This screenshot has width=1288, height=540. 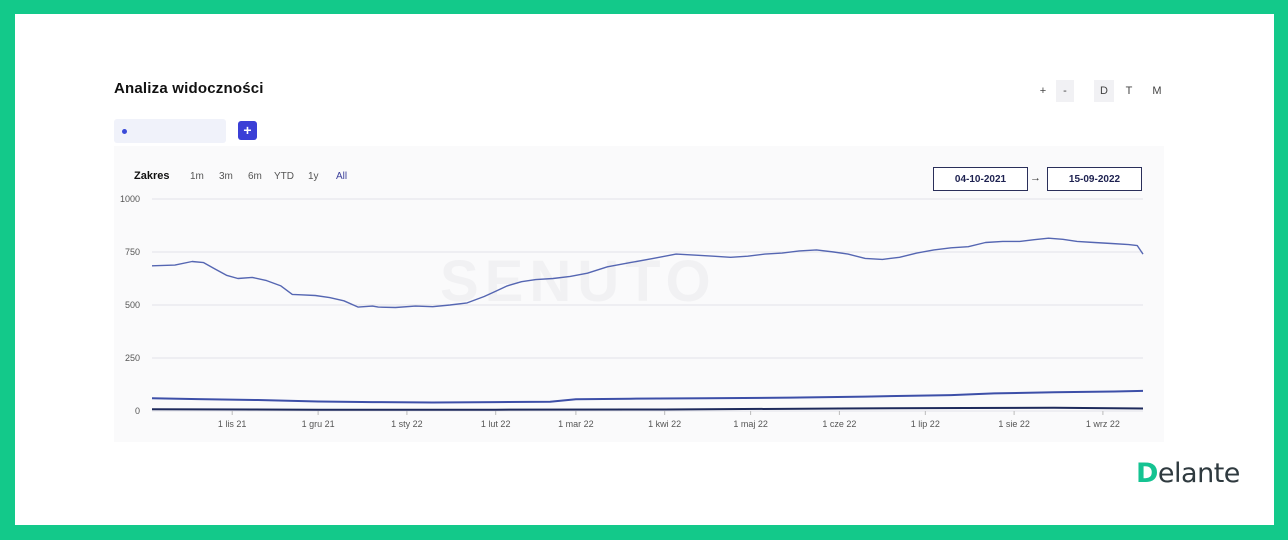 What do you see at coordinates (137, 411) in the screenshot?
I see `y-tick-label: 0` at bounding box center [137, 411].